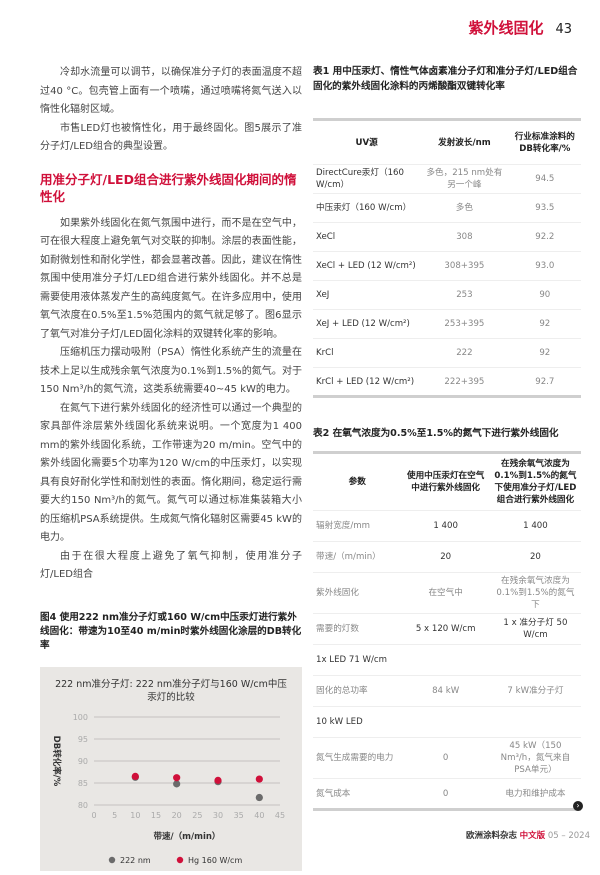 This screenshot has height=875, width=600. Describe the element at coordinates (568, 836) in the screenshot. I see `issue-date: 05 – 2024` at that location.